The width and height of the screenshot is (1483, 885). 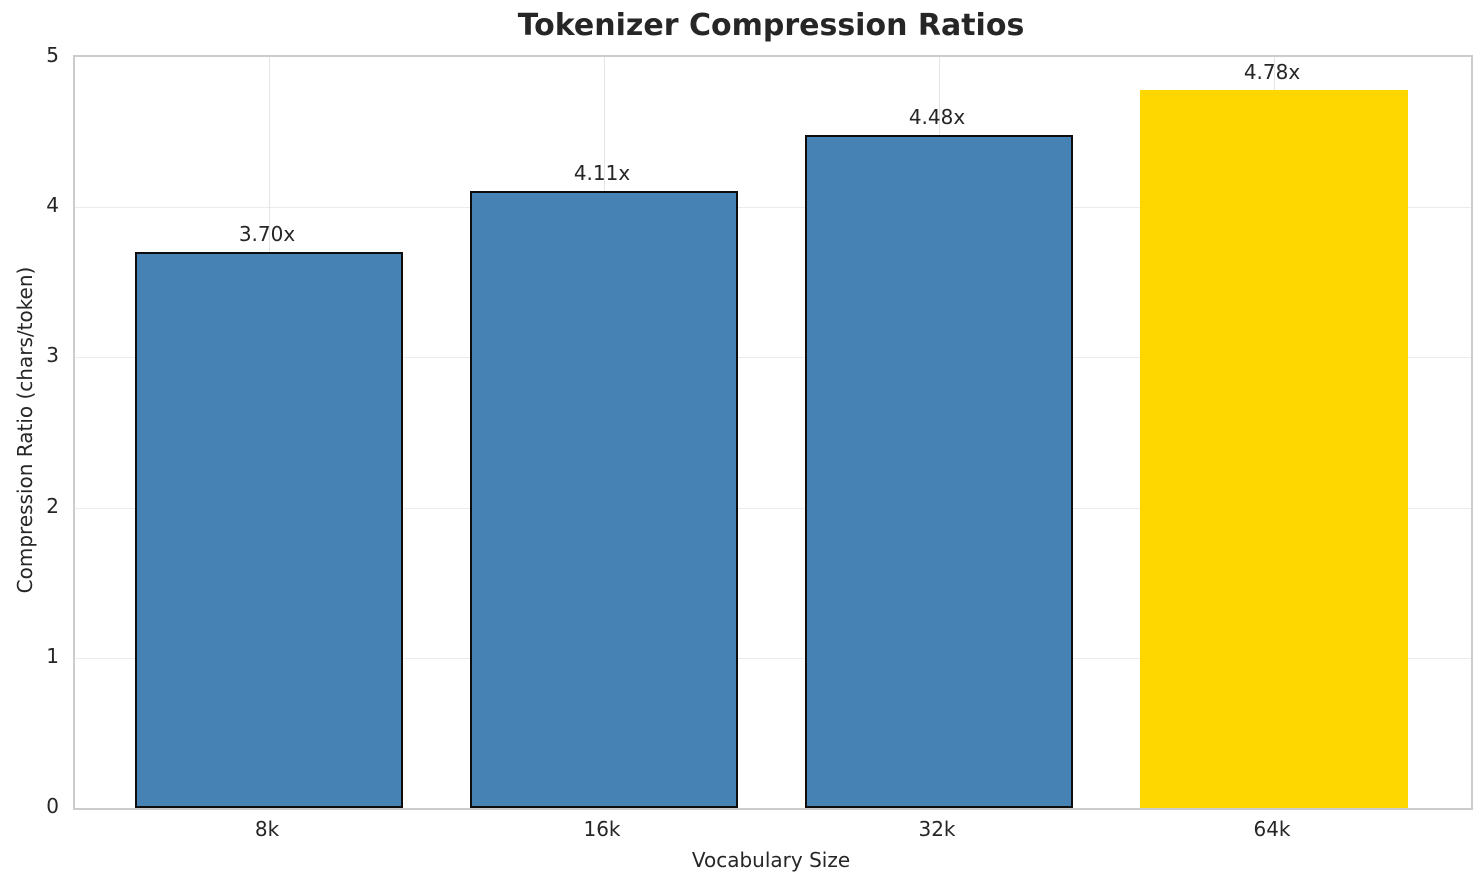 What do you see at coordinates (52, 205) in the screenshot?
I see `y-tick-label: 4` at bounding box center [52, 205].